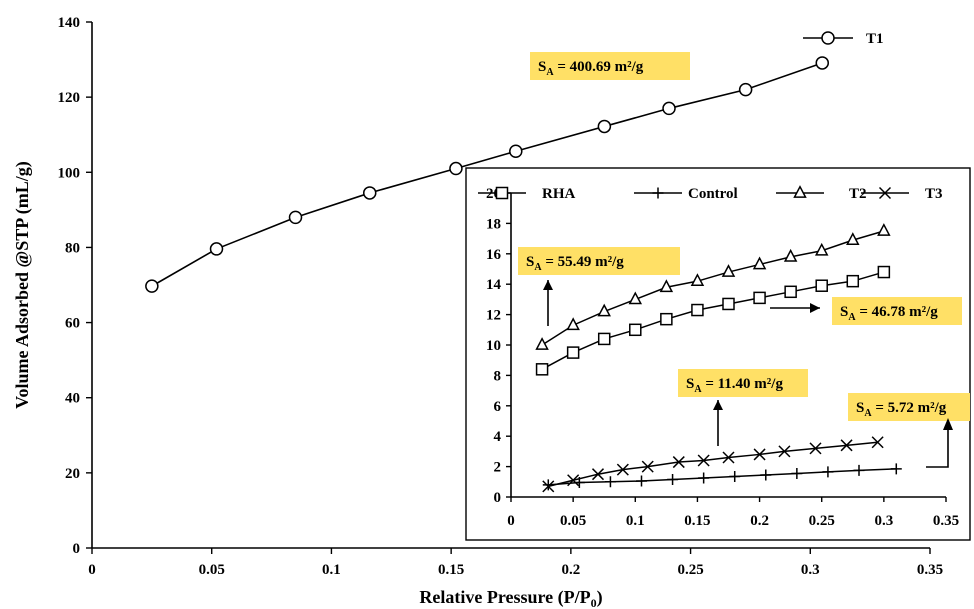 This screenshot has height=609, width=974. Describe the element at coordinates (734, 385) in the screenshot. I see `annotation-text: SA = 11.40 m²/g` at that location.